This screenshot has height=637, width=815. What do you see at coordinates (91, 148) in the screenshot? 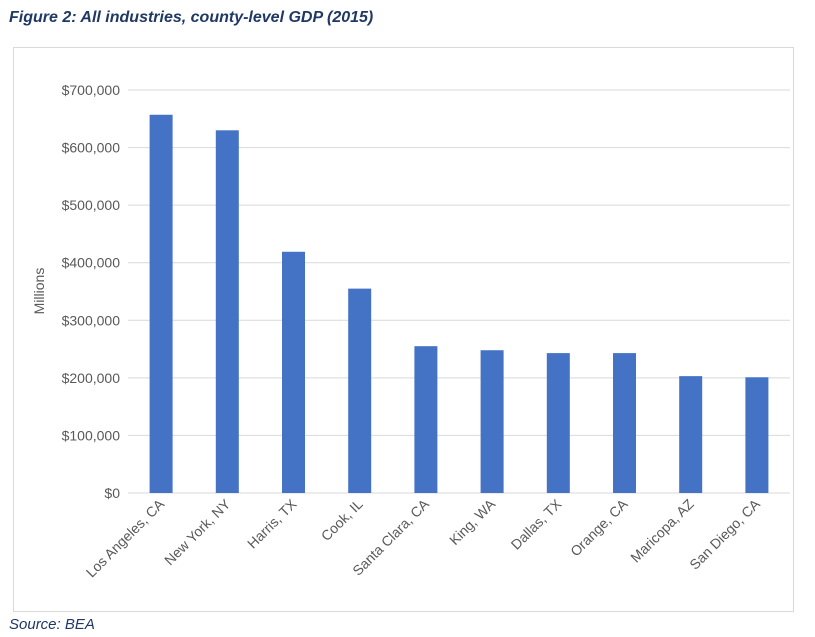
I see `y-tick-label: $600,000` at bounding box center [91, 148].